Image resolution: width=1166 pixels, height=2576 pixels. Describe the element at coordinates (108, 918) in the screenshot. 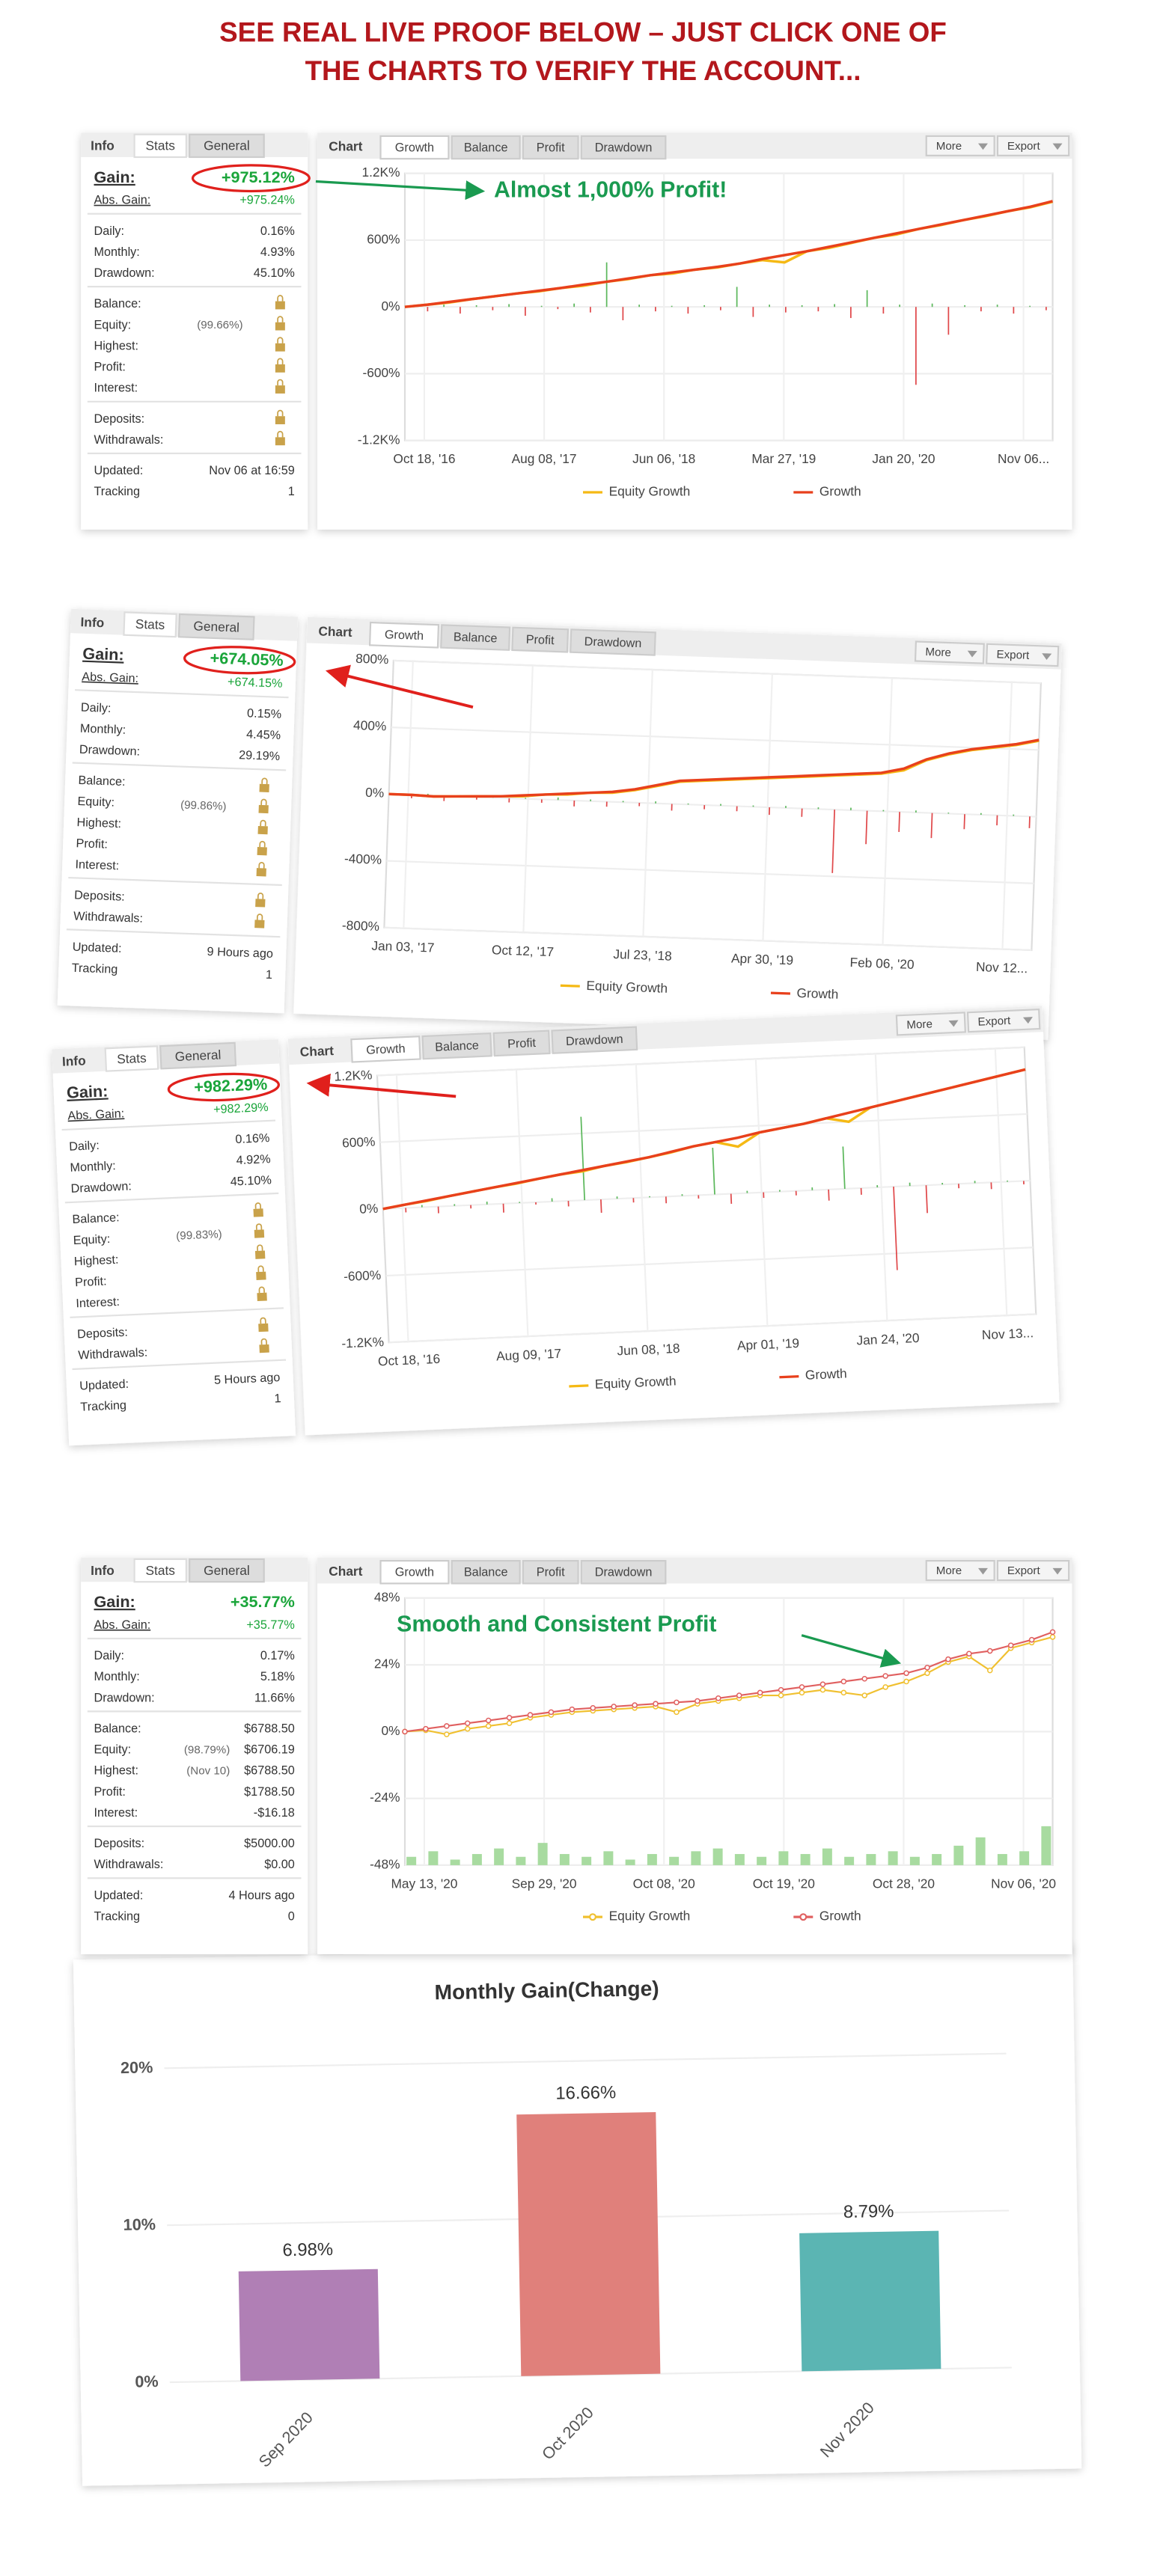

I see `stat-label: Withdrawals:` at that location.